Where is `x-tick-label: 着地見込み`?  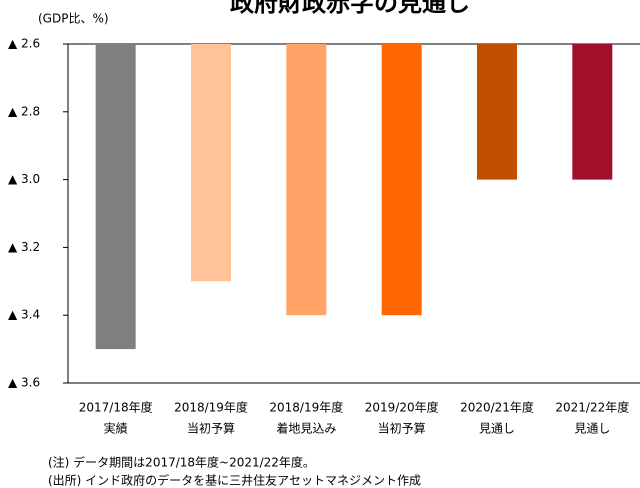 x-tick-label: 着地見込み is located at coordinates (306, 428).